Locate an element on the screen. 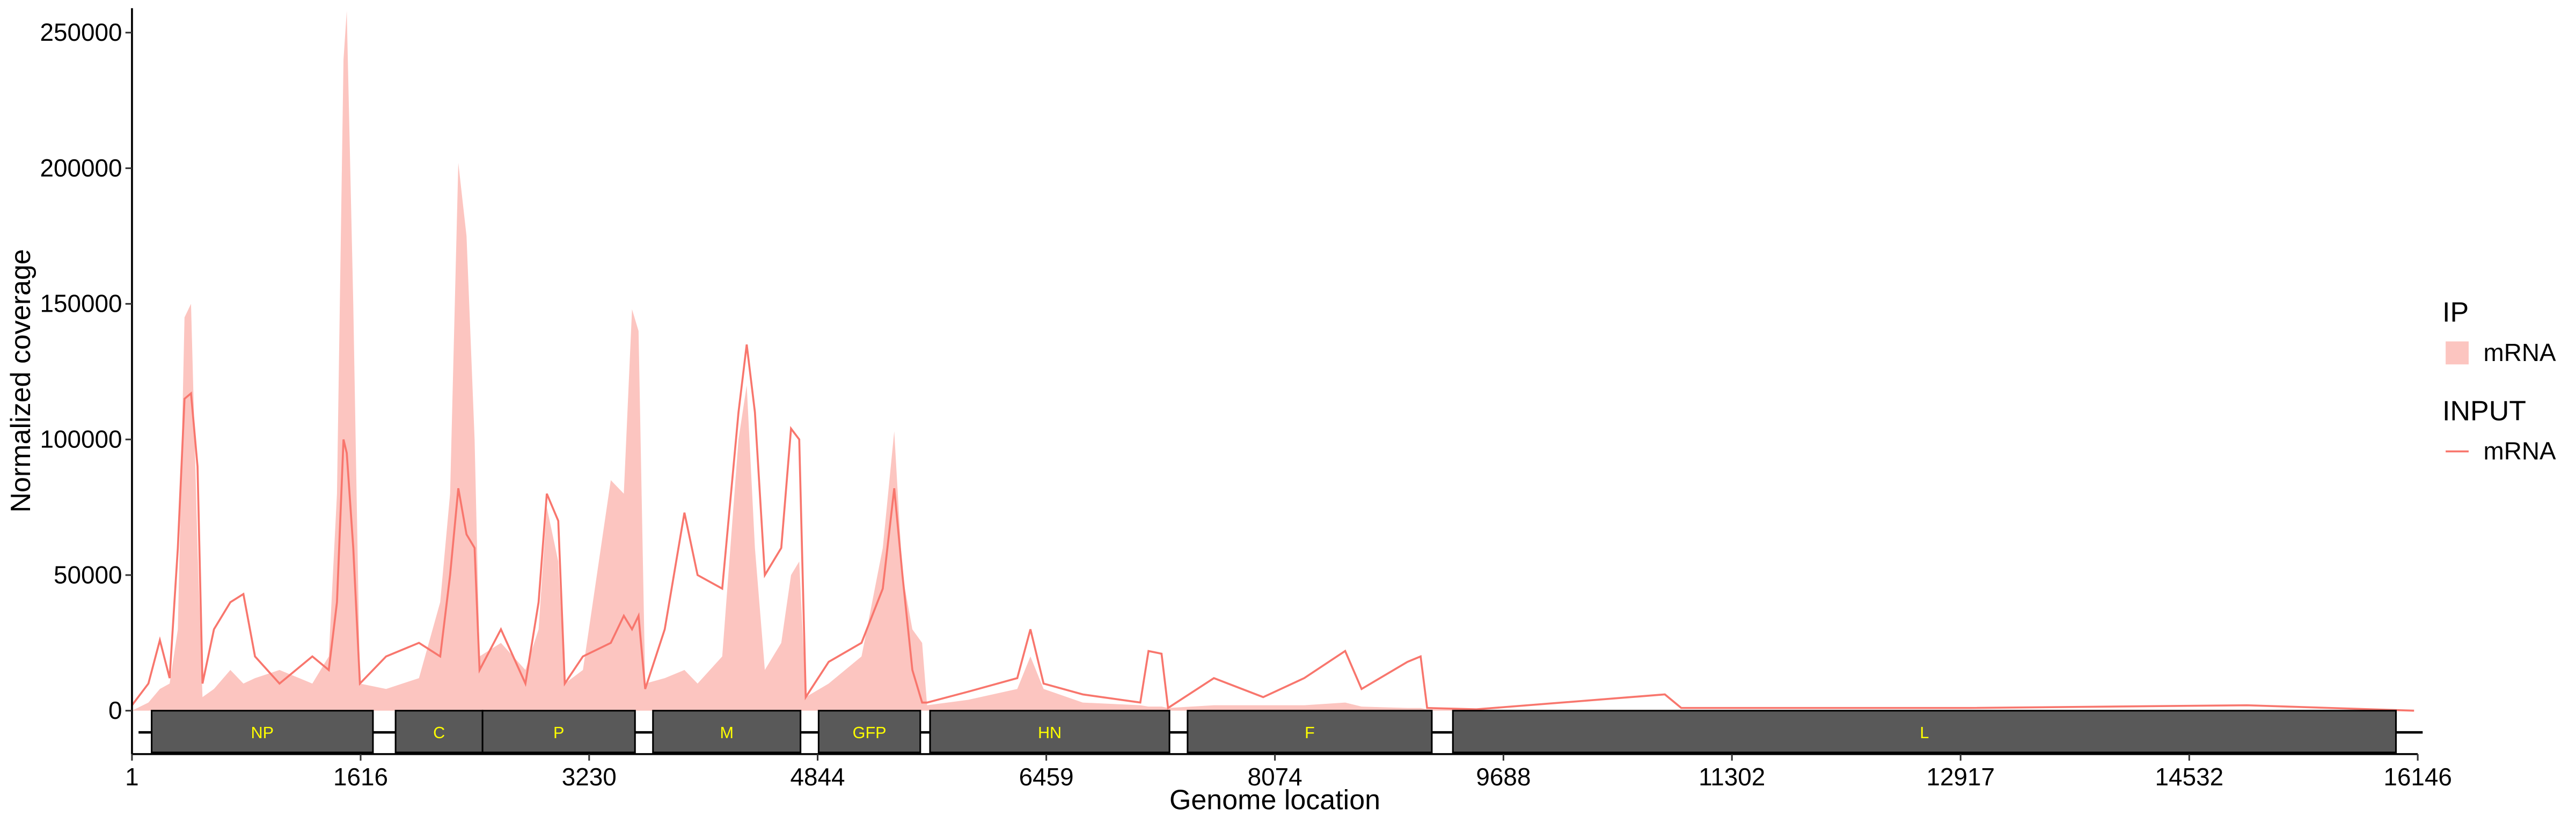  x-tick-label: 14532 is located at coordinates (2189, 777).